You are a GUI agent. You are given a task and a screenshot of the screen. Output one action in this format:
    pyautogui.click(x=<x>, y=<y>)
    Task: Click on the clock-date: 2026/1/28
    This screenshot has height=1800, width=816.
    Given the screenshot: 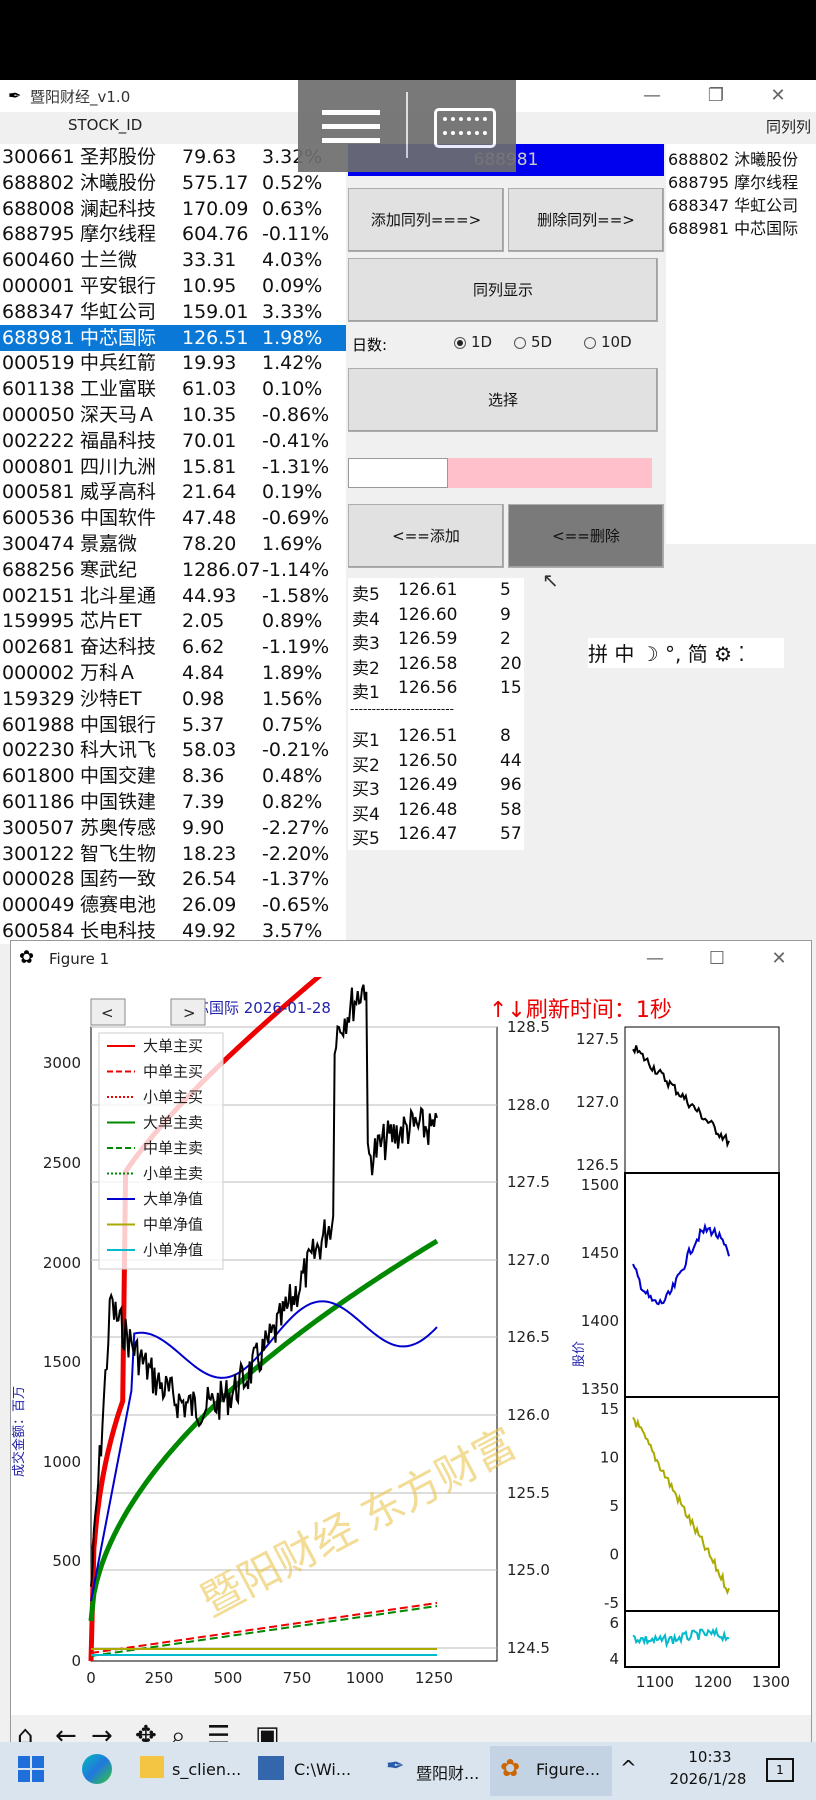 What is the action you would take?
    pyautogui.click(x=708, y=1779)
    